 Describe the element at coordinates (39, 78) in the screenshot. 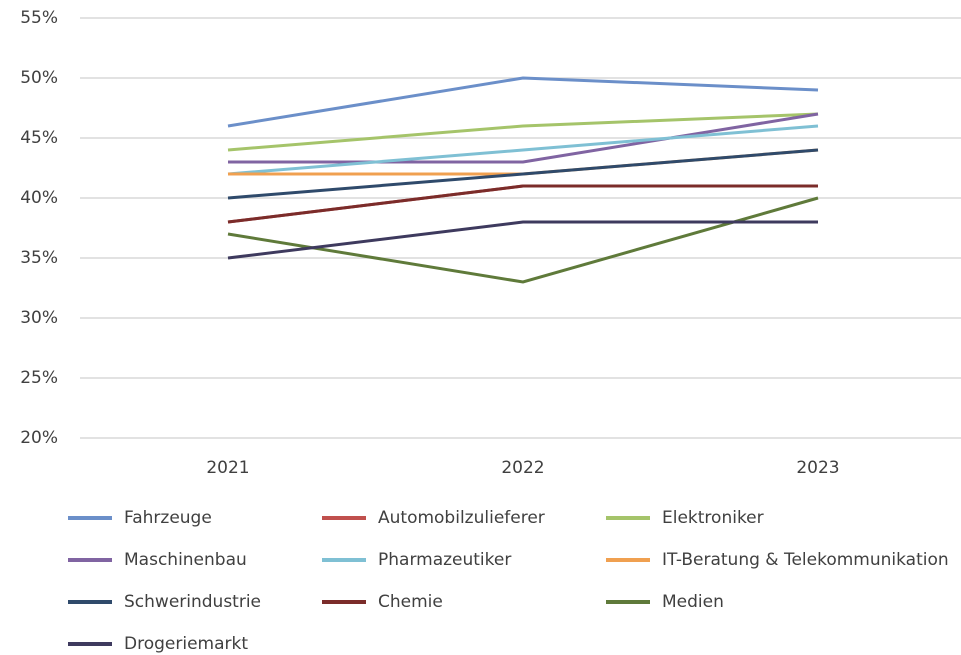

I see `y-tick-label: 50%` at that location.